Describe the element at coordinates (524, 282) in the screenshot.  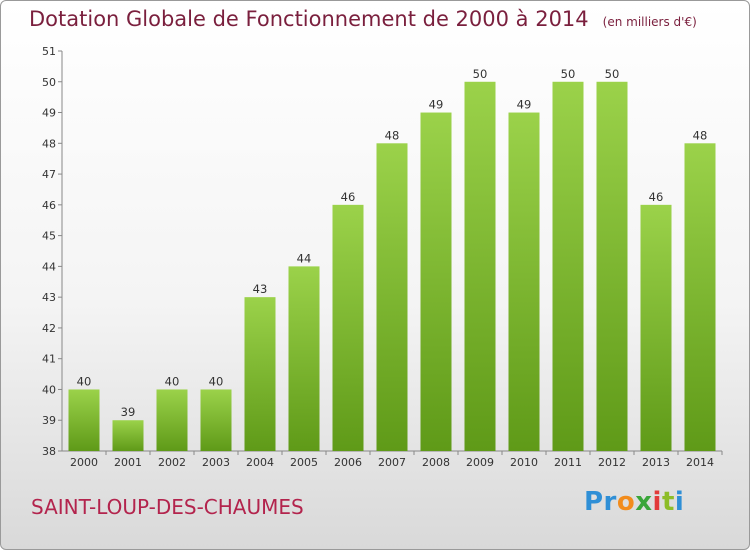
I see `bar-2010` at that location.